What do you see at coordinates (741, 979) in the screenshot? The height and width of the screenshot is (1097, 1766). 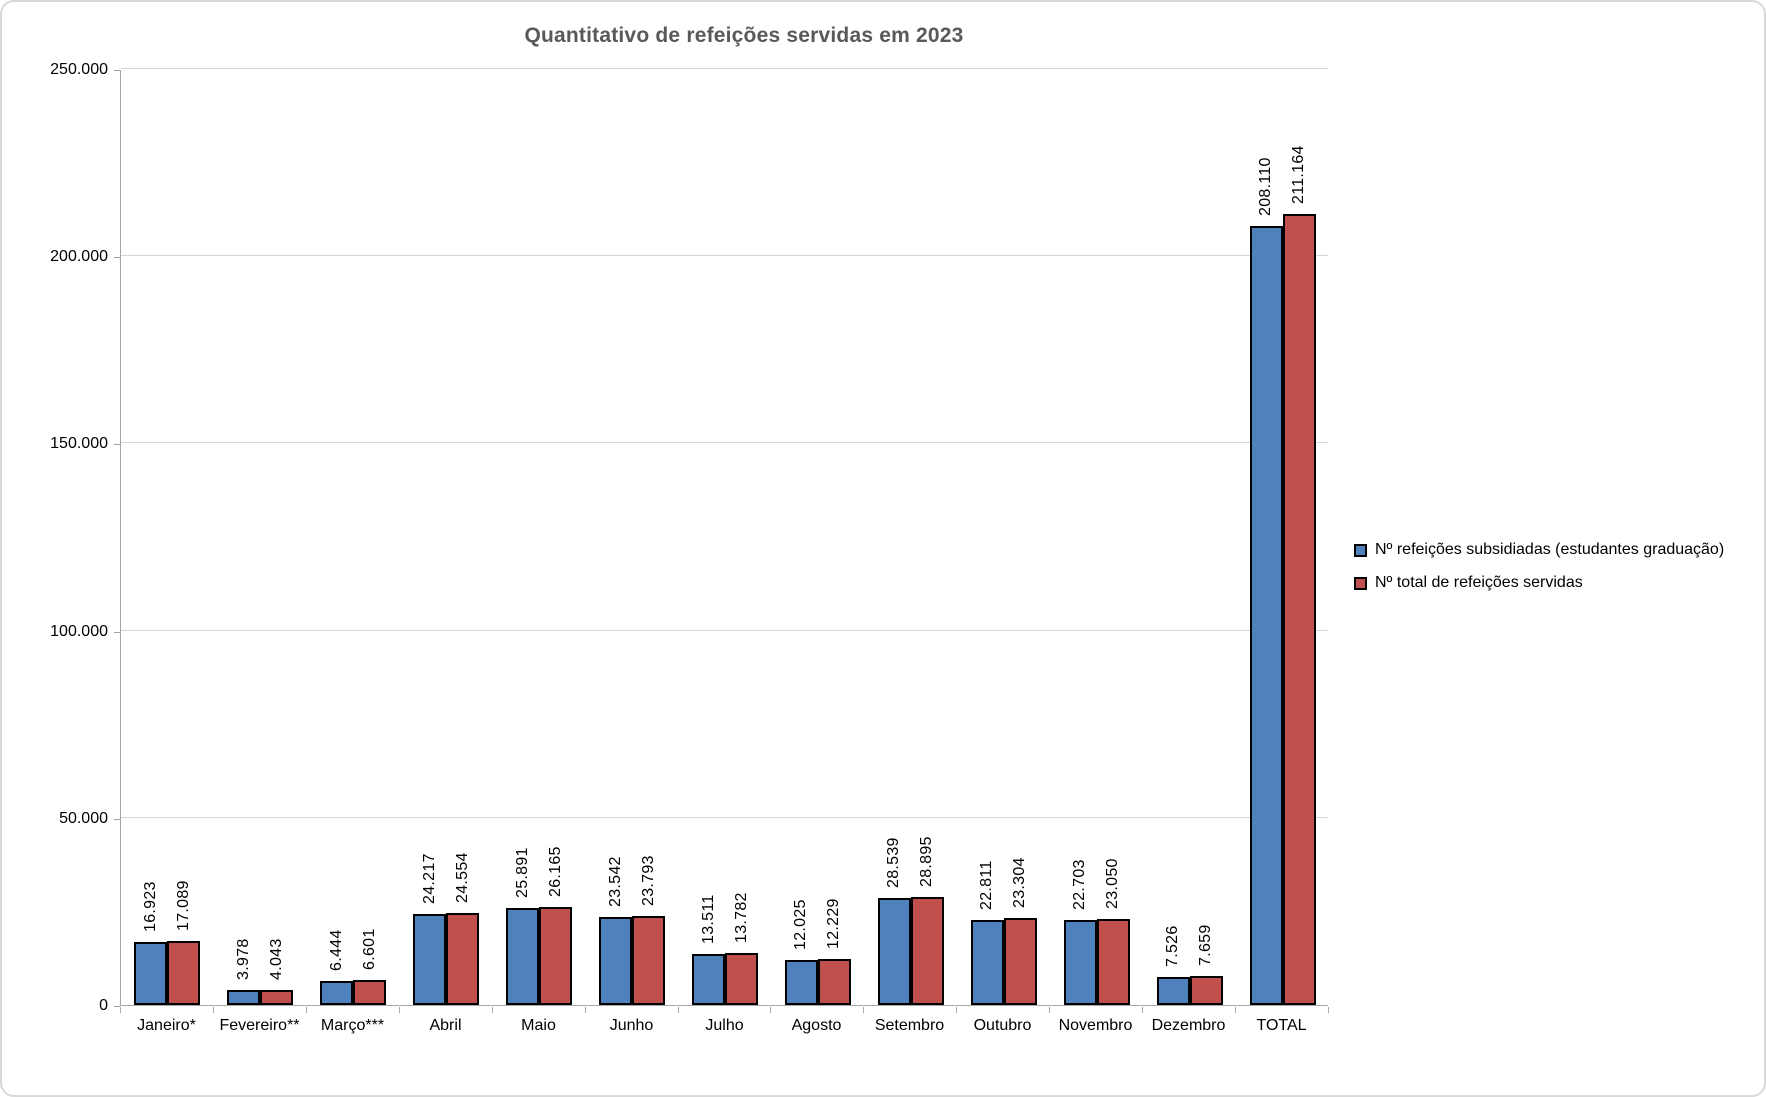 I see `bar-series2-julho` at bounding box center [741, 979].